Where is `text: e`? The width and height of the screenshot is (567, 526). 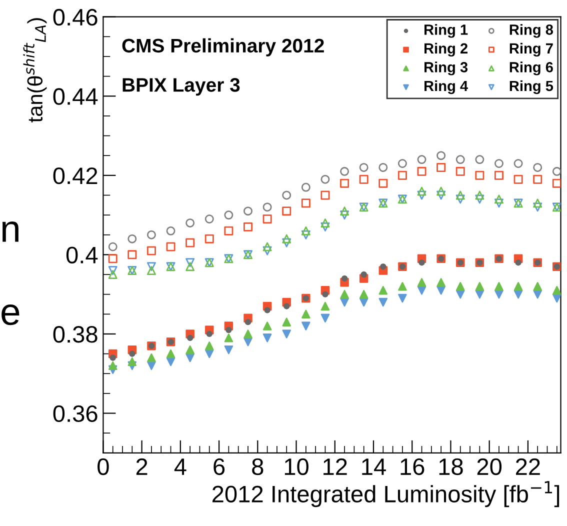
text: e is located at coordinates (11, 315).